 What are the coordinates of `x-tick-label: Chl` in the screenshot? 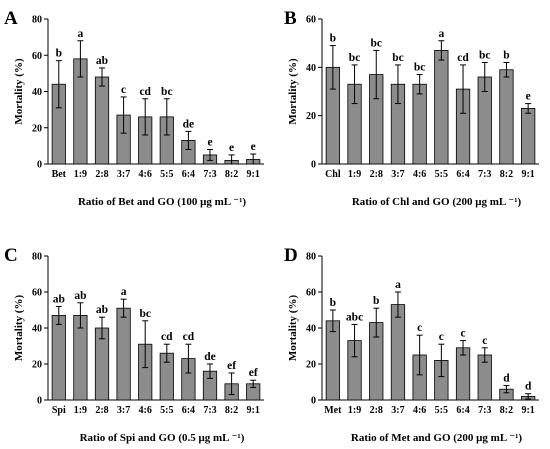 It's located at (333, 174).